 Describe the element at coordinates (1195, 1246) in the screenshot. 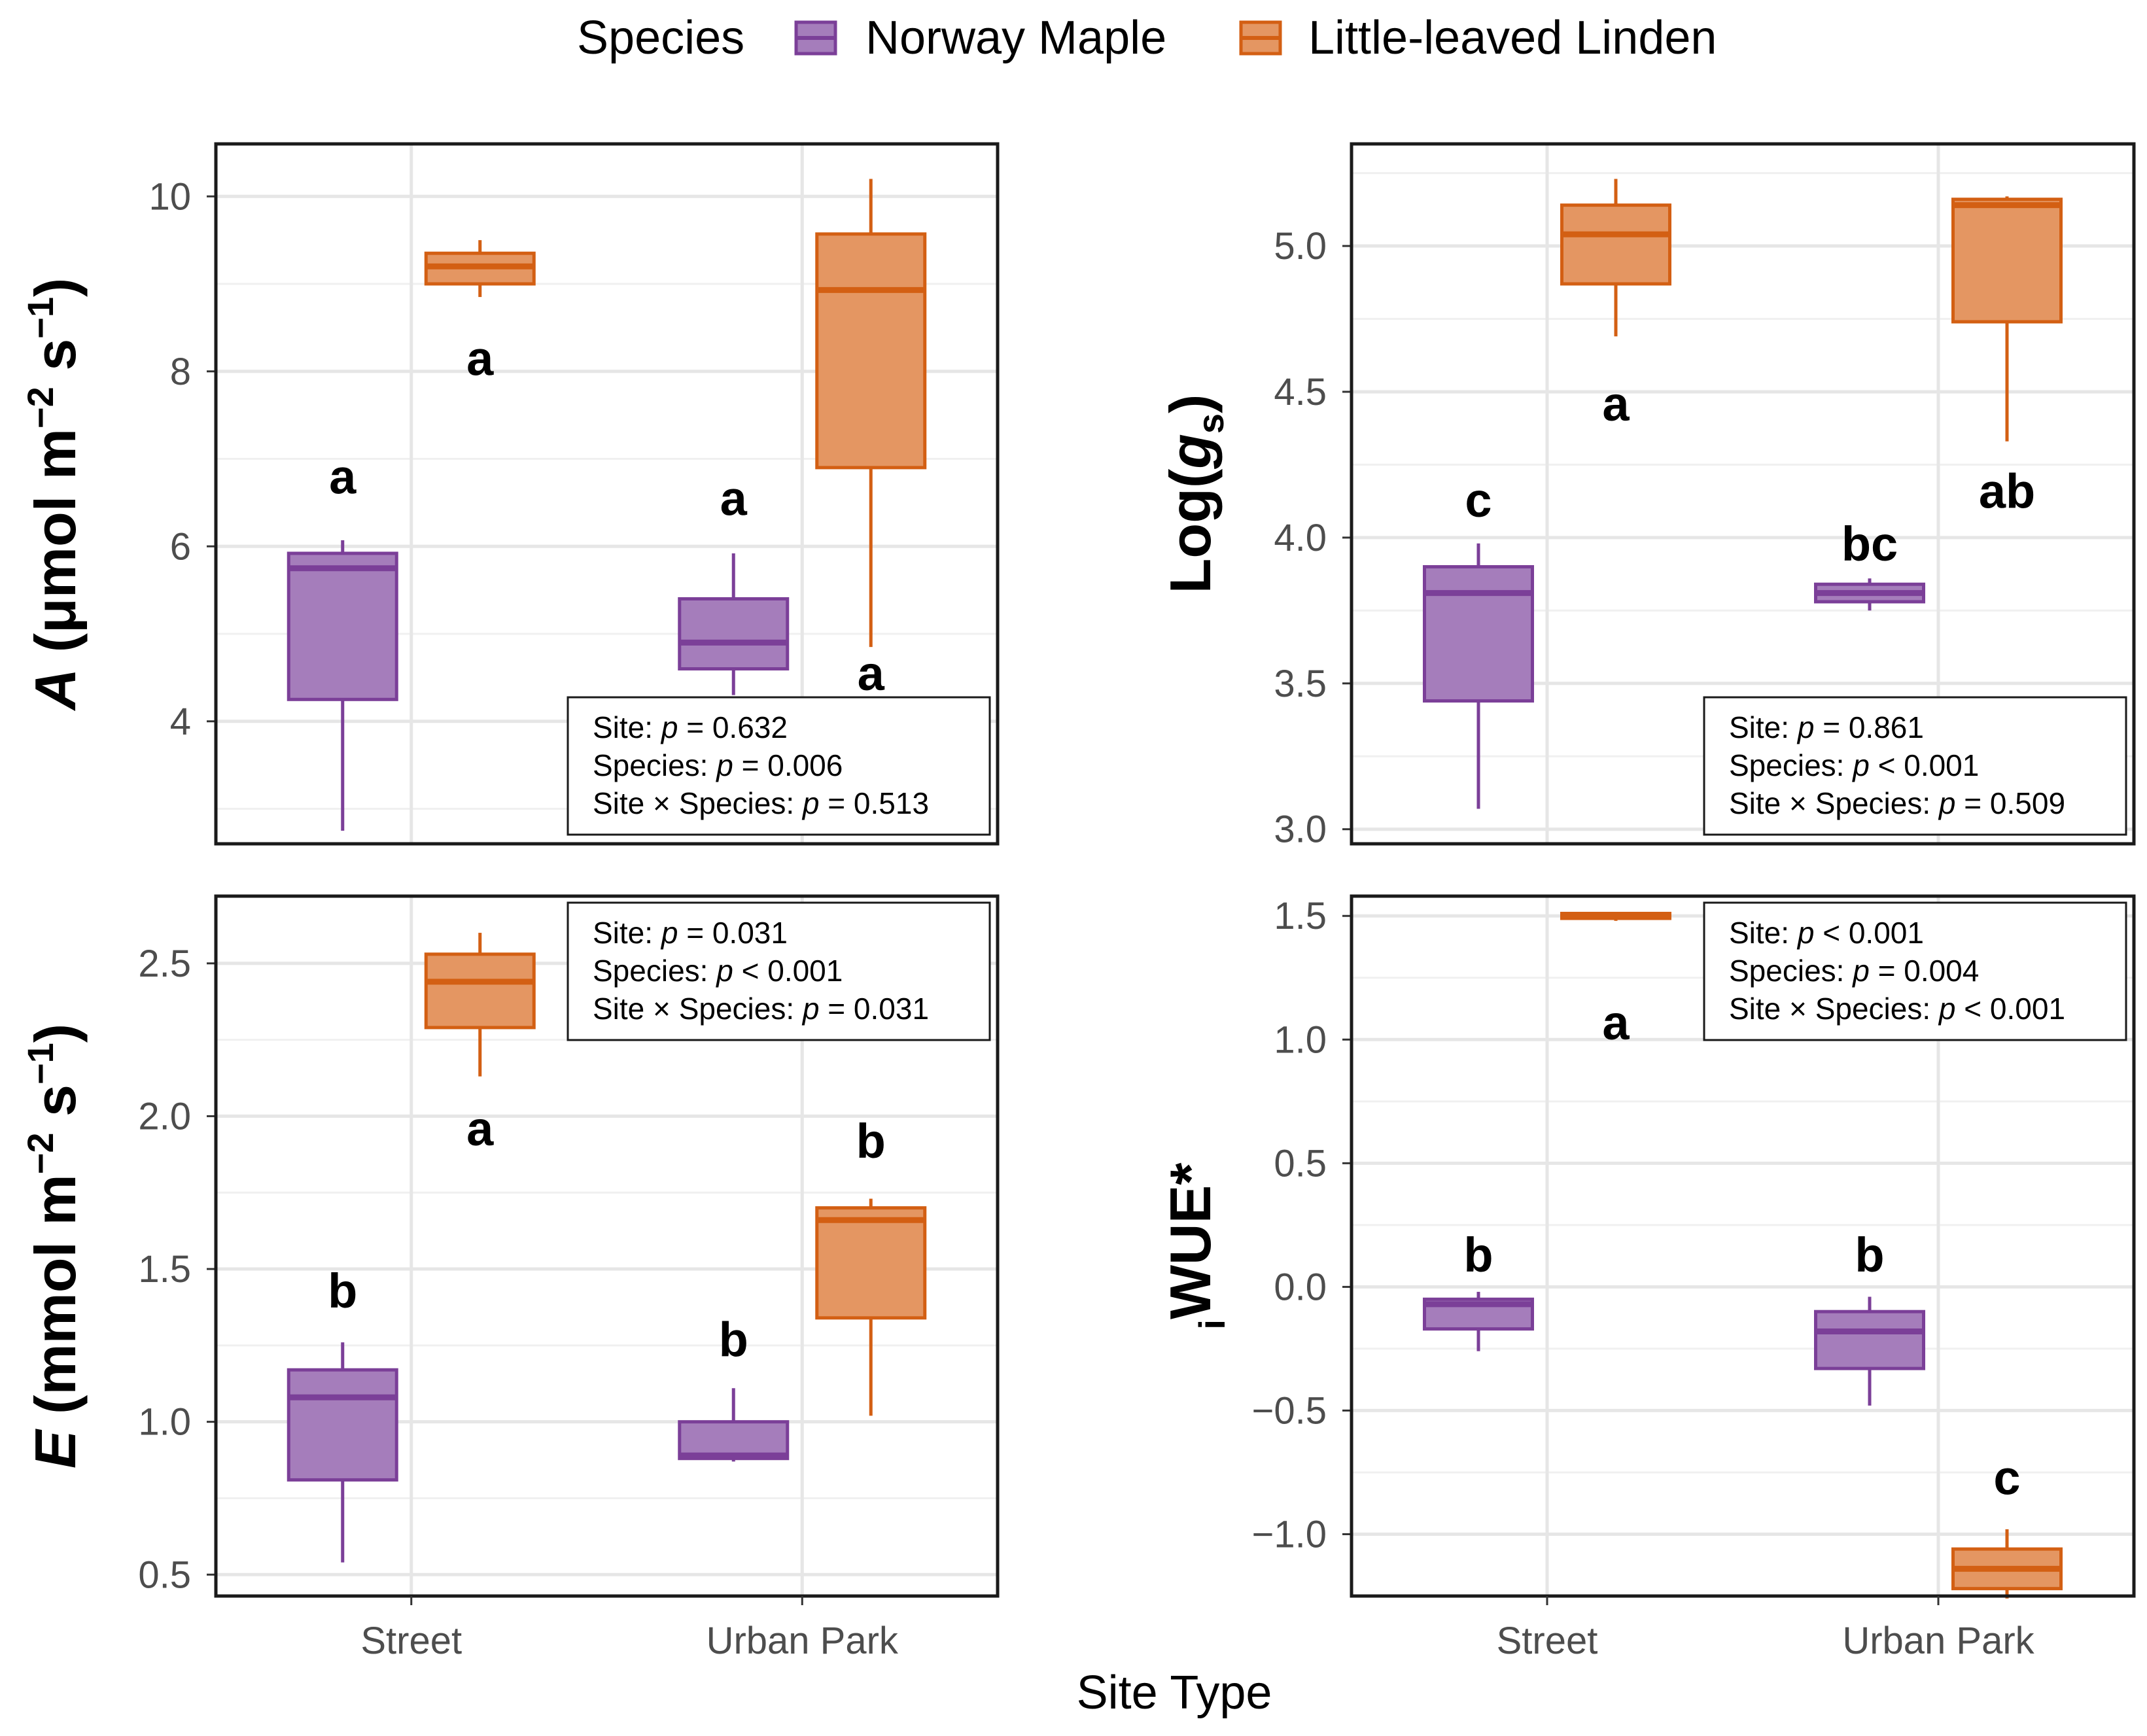

I see `y-axis-title: iWUE*` at that location.